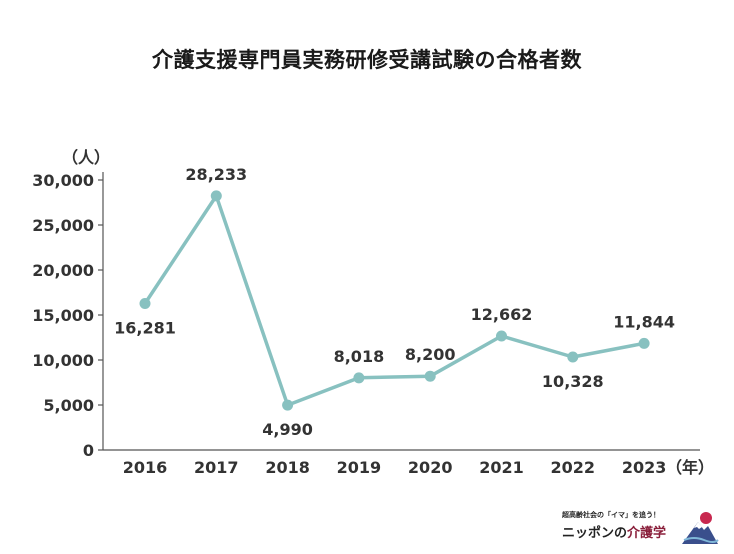 The width and height of the screenshot is (734, 554). Describe the element at coordinates (145, 327) in the screenshot. I see `data-label: 16,281` at that location.